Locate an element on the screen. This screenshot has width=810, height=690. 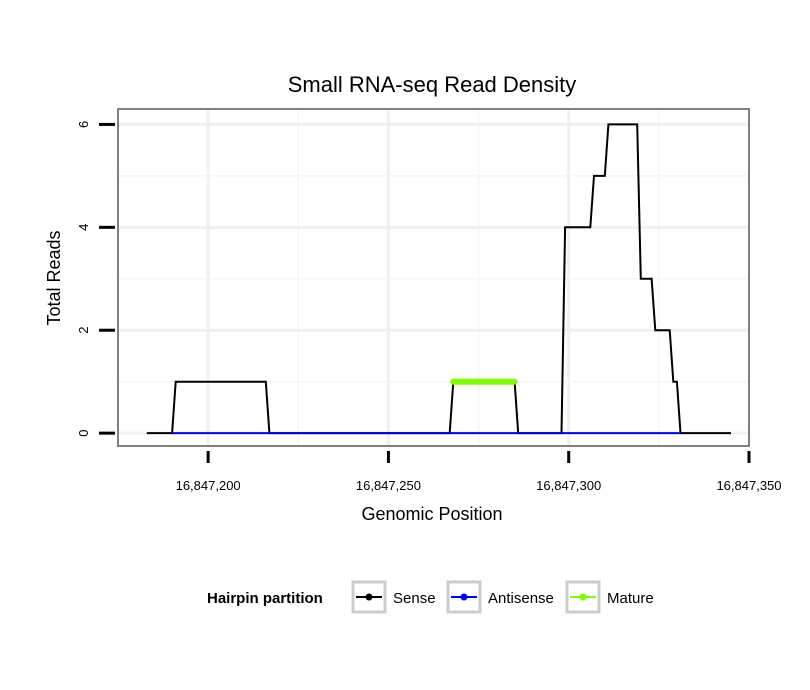
legend-item-sense: Sense is located at coordinates (393, 597).